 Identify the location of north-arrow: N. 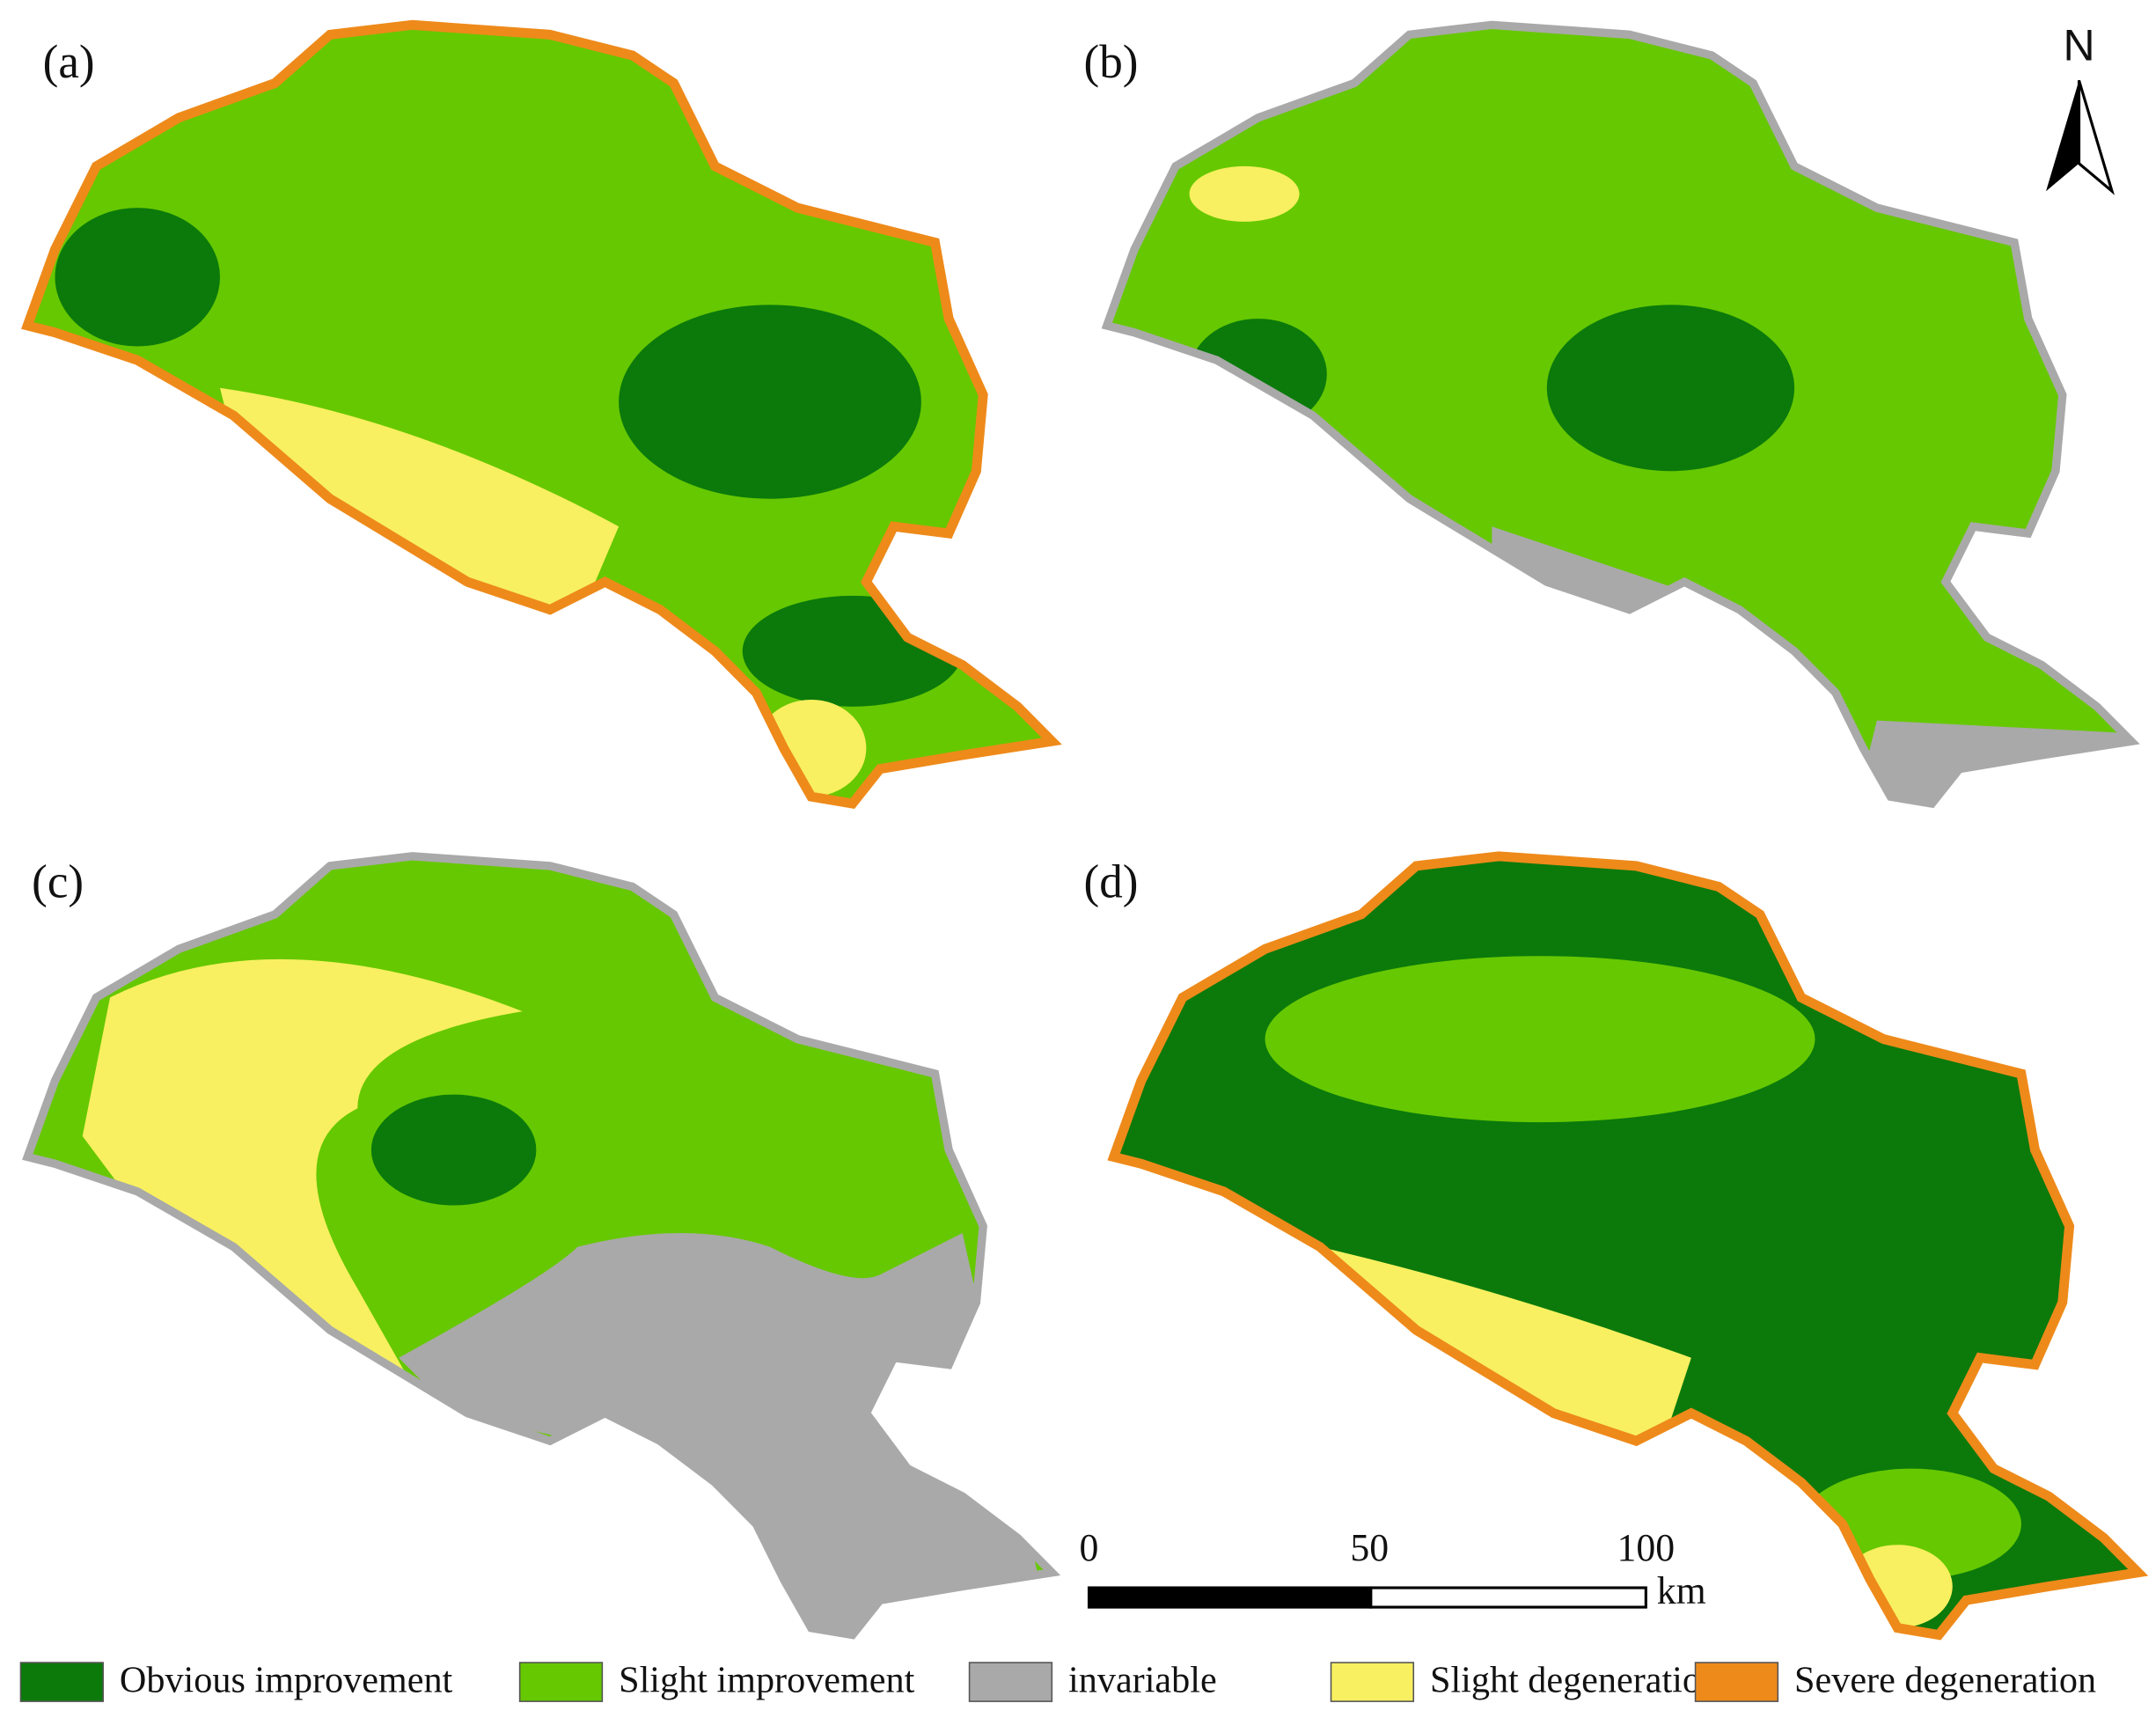
(2080, 107).